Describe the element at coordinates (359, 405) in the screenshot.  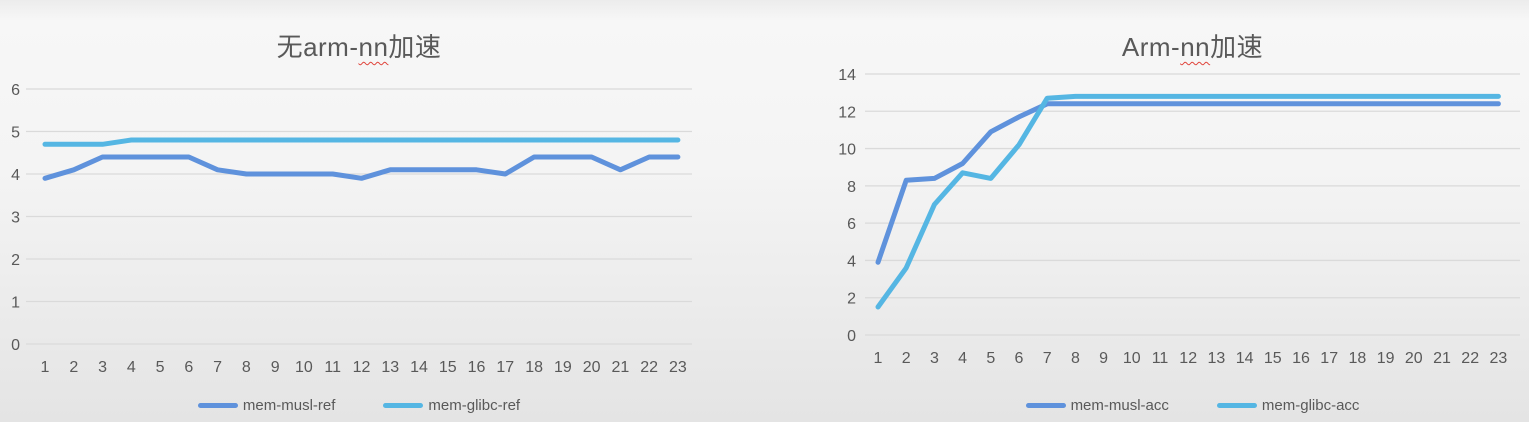
I see `legend: mem-musl-ref mem-glibc-ref` at that location.